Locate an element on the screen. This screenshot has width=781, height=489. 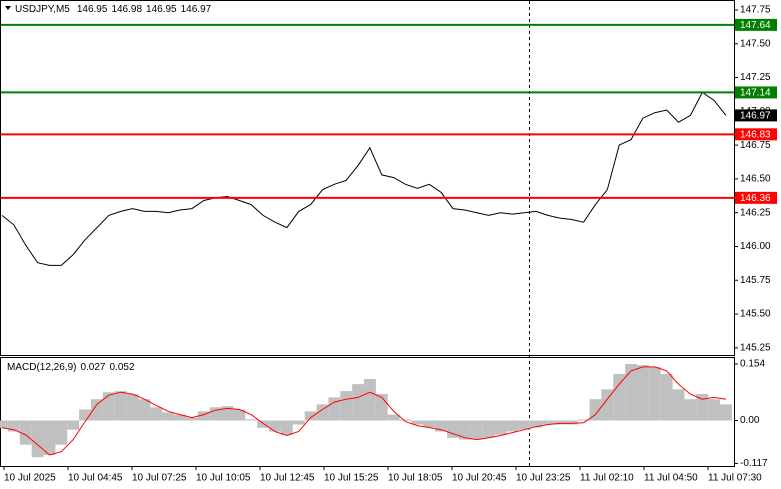
symbol-title: USDJPY,M5 is located at coordinates (42, 9).